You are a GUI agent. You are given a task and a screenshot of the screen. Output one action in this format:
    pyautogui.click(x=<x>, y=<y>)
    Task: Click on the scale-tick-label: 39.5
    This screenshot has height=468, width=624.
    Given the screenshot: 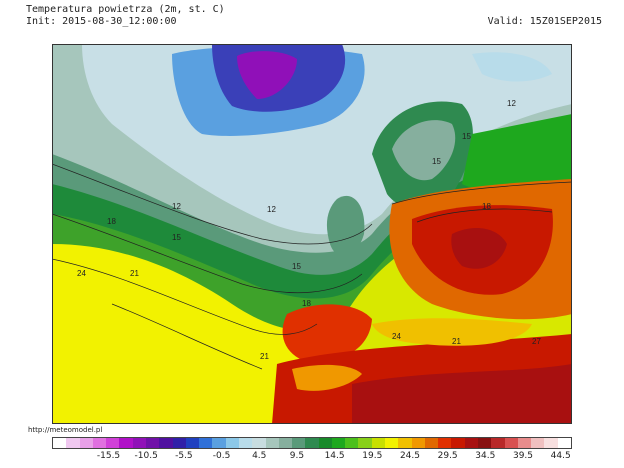 What is the action you would take?
    pyautogui.click(x=523, y=456)
    